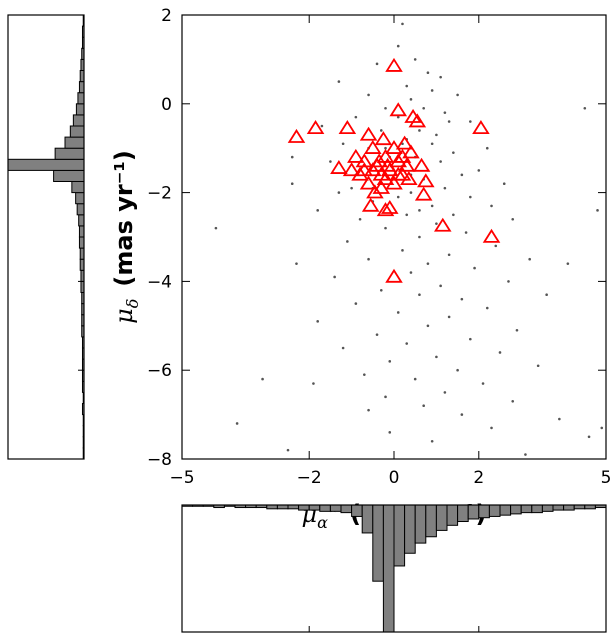 This screenshot has height=641, width=611. I want to click on hist-frame, so click(46, 237).